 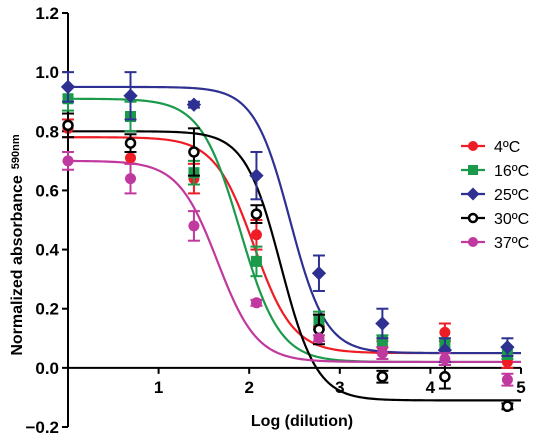 I want to click on y-axis-label: Normalized absorbance 590nm, so click(x=17, y=245).